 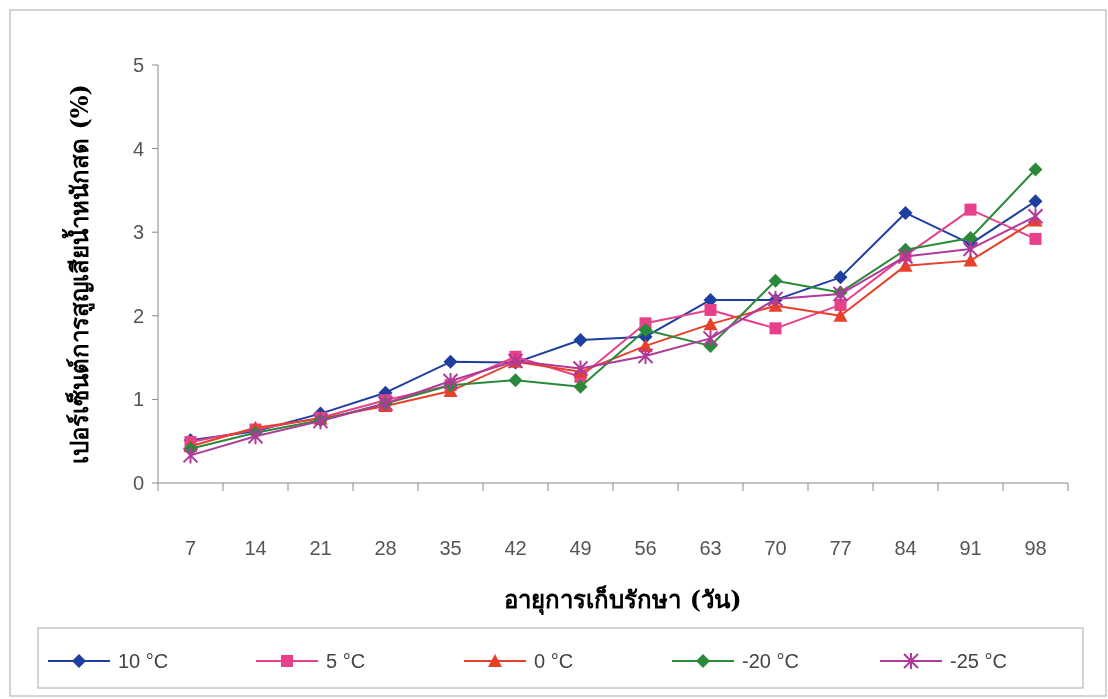 I want to click on x-tick-label: 7, so click(x=190, y=548).